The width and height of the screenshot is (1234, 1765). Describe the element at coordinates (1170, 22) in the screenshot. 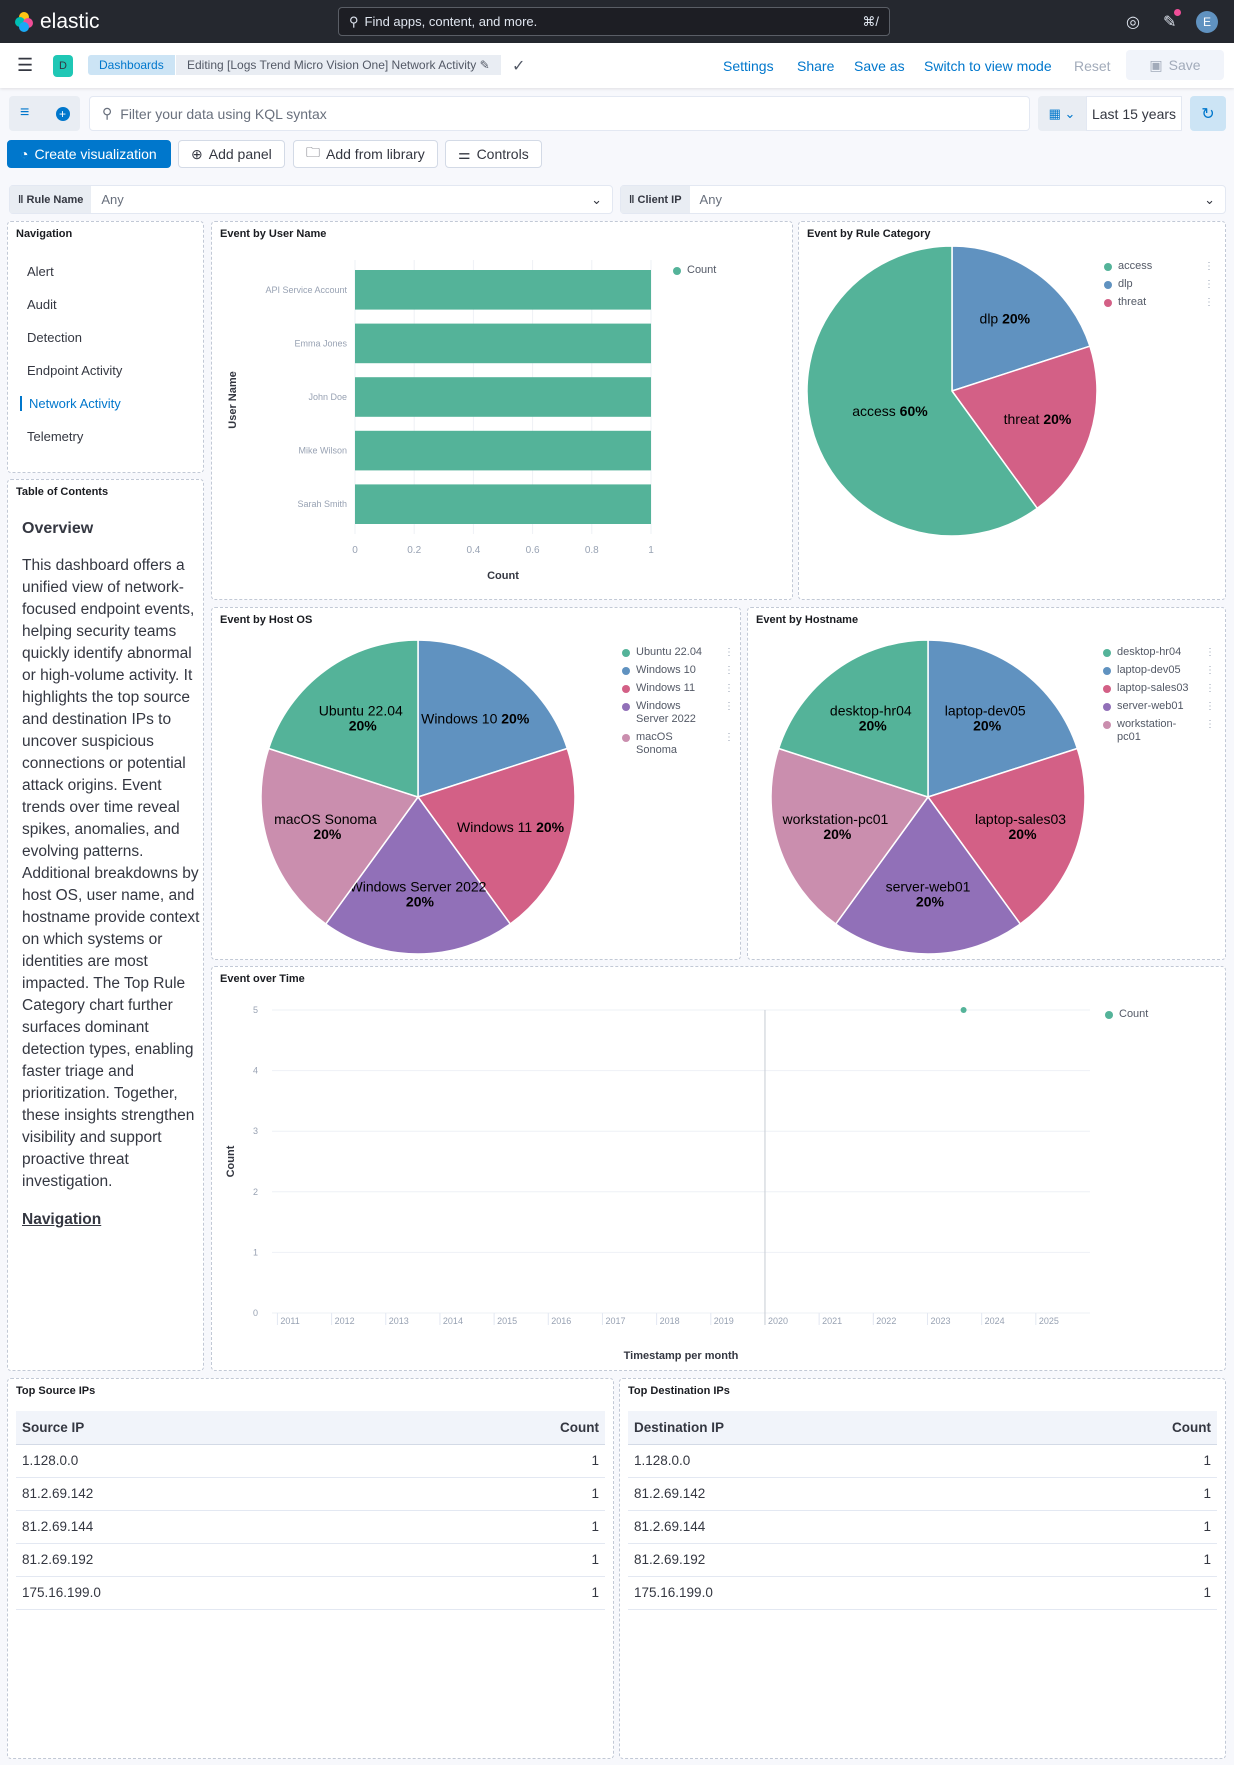

I see `news-icon: ✎` at that location.